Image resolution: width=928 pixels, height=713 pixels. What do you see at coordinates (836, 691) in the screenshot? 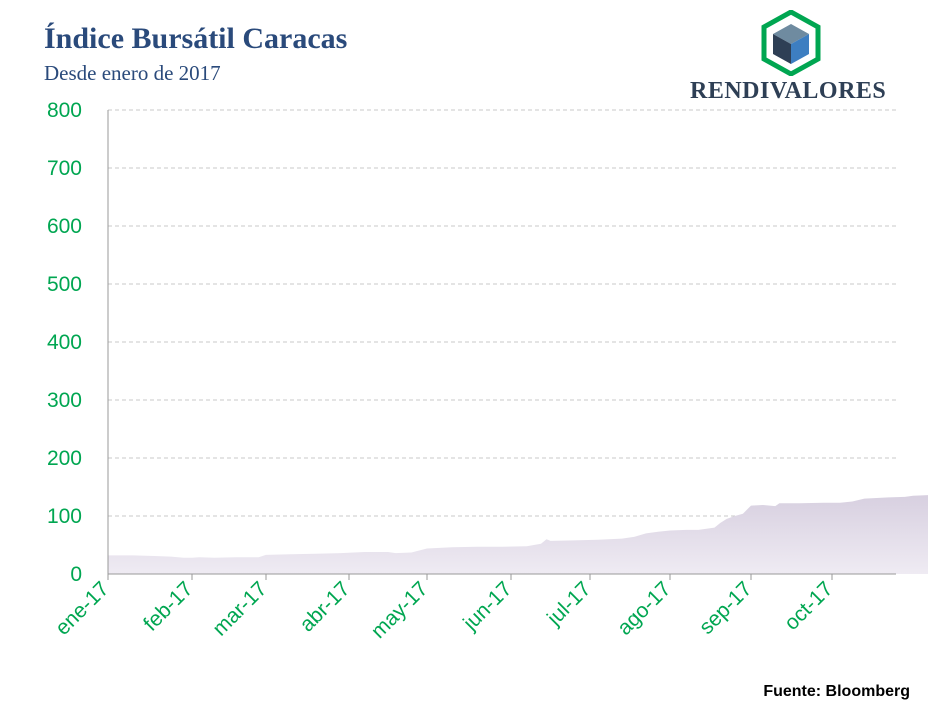
I see `source-note: Fuente: Bloomberg` at bounding box center [836, 691].